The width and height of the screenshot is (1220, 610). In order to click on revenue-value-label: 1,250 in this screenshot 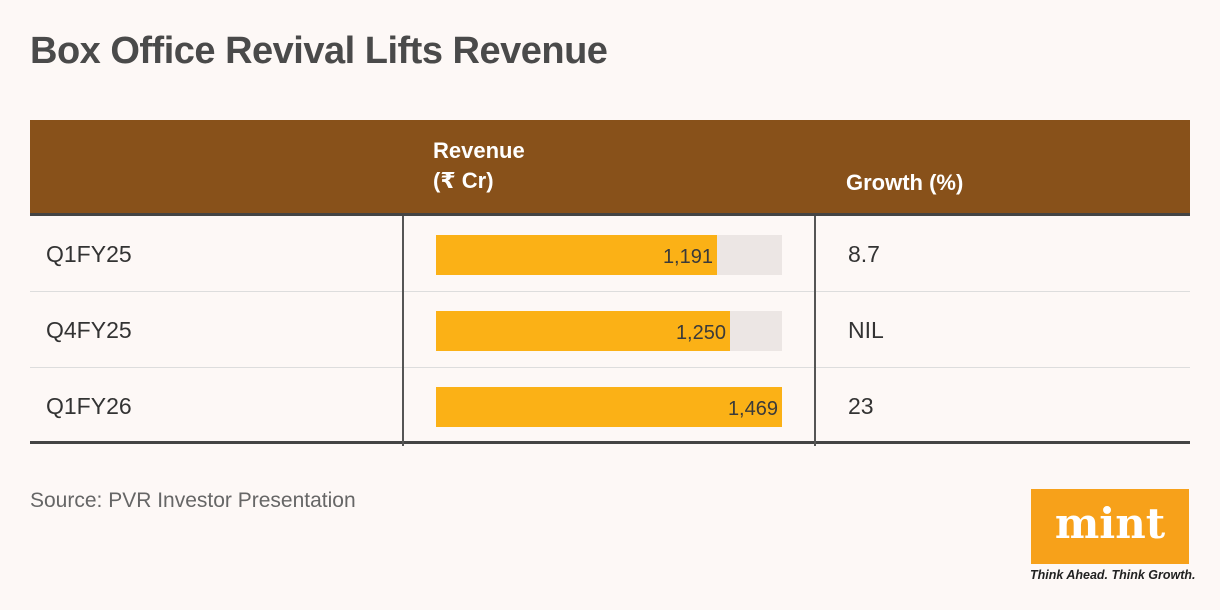, I will do `click(700, 333)`.